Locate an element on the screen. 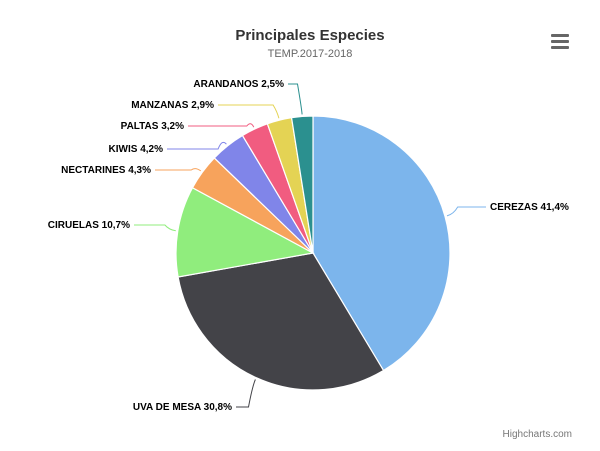 This screenshot has width=600, height=451. connector-paltas is located at coordinates (221, 125).